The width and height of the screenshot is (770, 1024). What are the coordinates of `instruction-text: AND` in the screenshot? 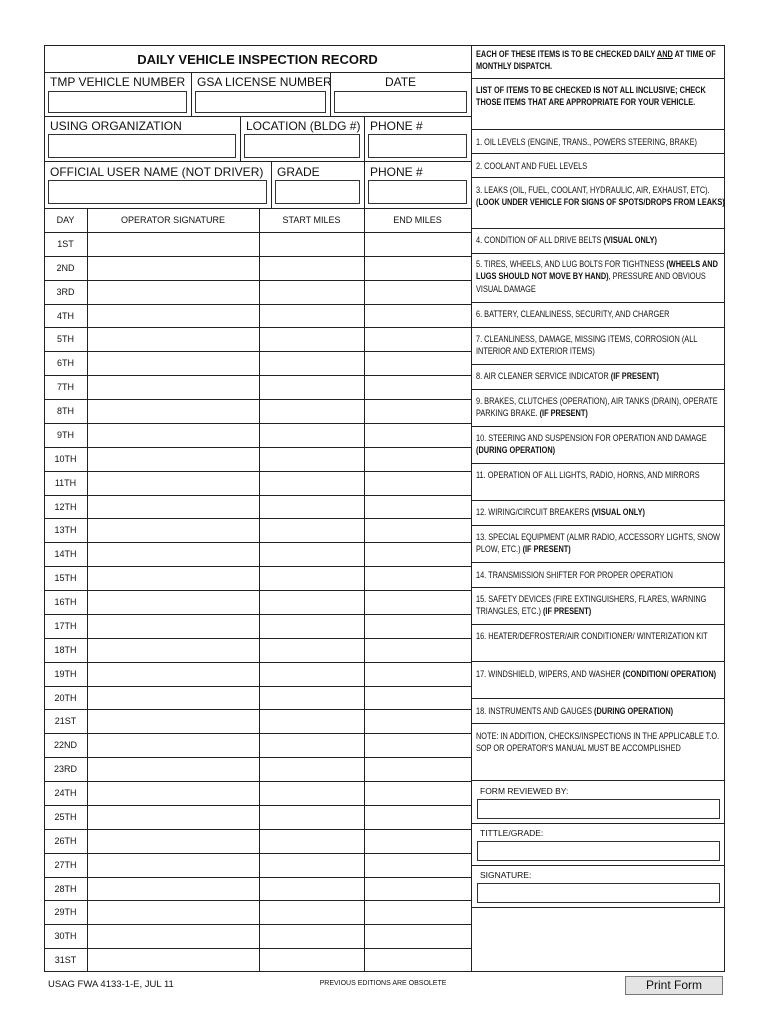 It's located at (664, 54).